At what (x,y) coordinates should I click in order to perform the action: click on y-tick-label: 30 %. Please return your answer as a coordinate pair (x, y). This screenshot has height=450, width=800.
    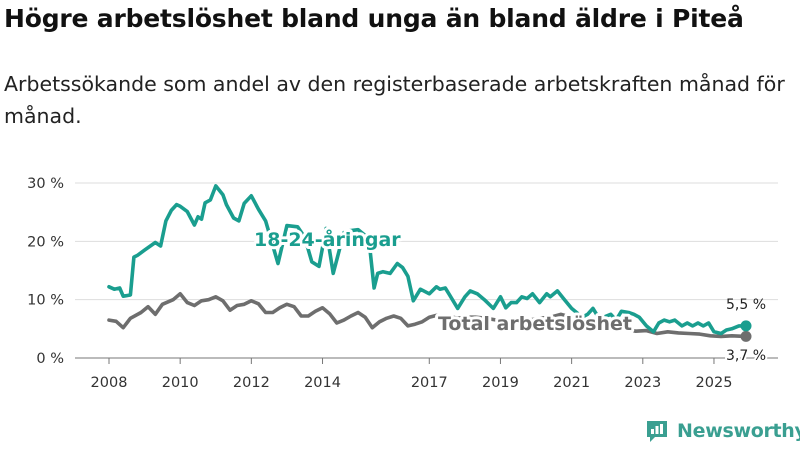
    Looking at the image, I should click on (45, 184).